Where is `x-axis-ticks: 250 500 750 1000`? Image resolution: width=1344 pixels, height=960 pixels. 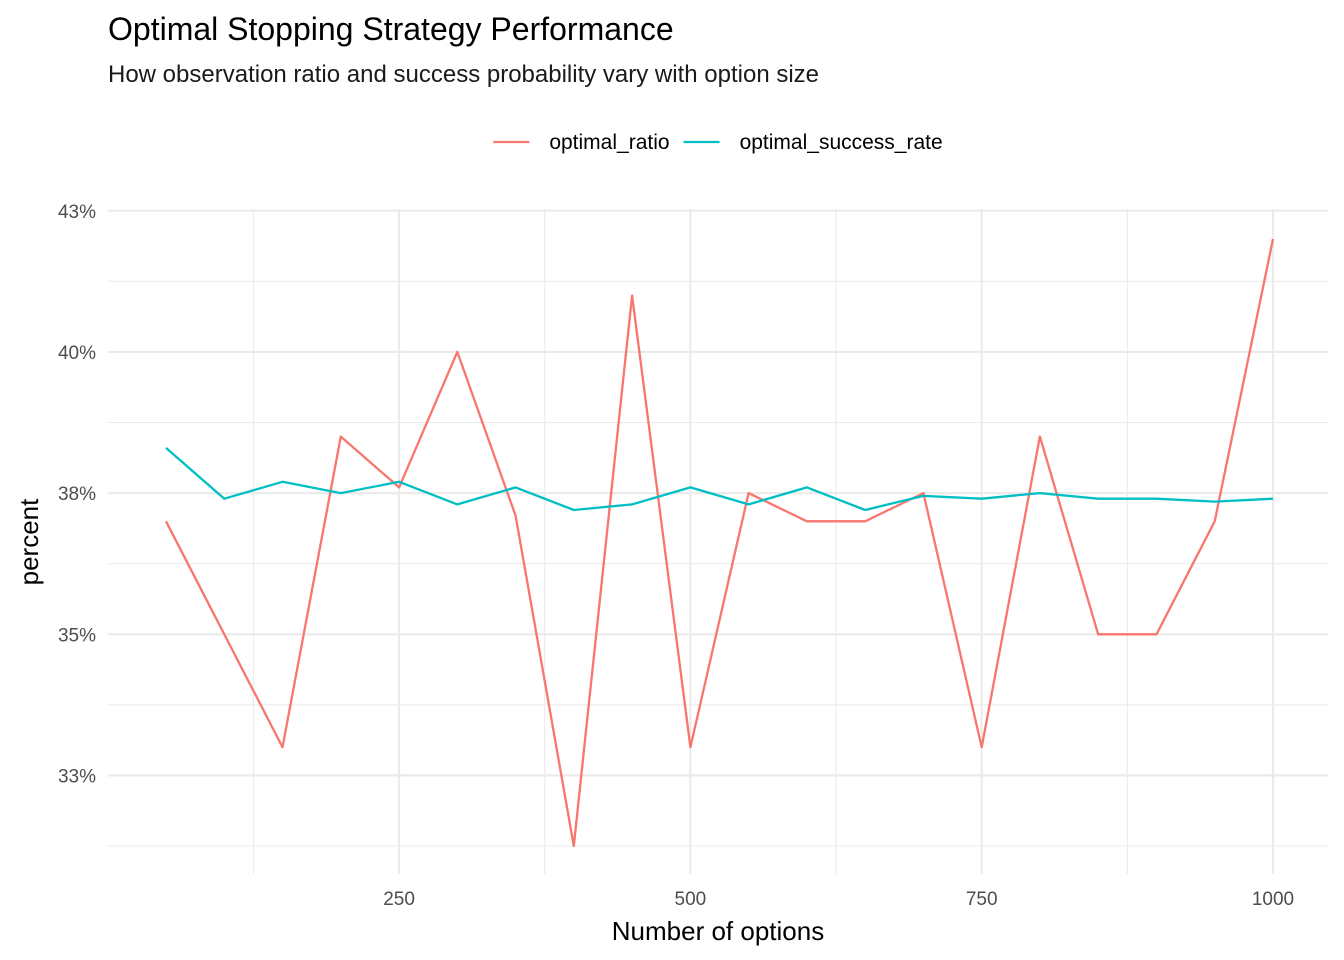 x-axis-ticks: 250 500 750 1000 is located at coordinates (838, 899).